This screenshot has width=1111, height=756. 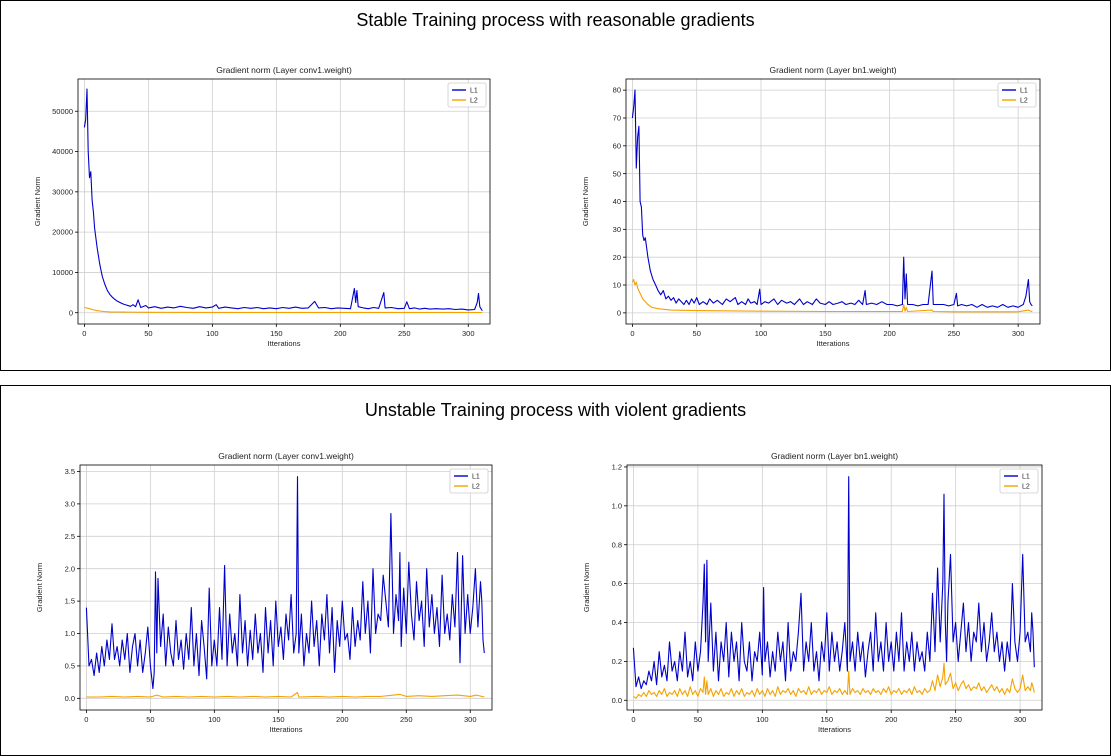 What do you see at coordinates (617, 583) in the screenshot?
I see `y-tick-label: 0.6` at bounding box center [617, 583].